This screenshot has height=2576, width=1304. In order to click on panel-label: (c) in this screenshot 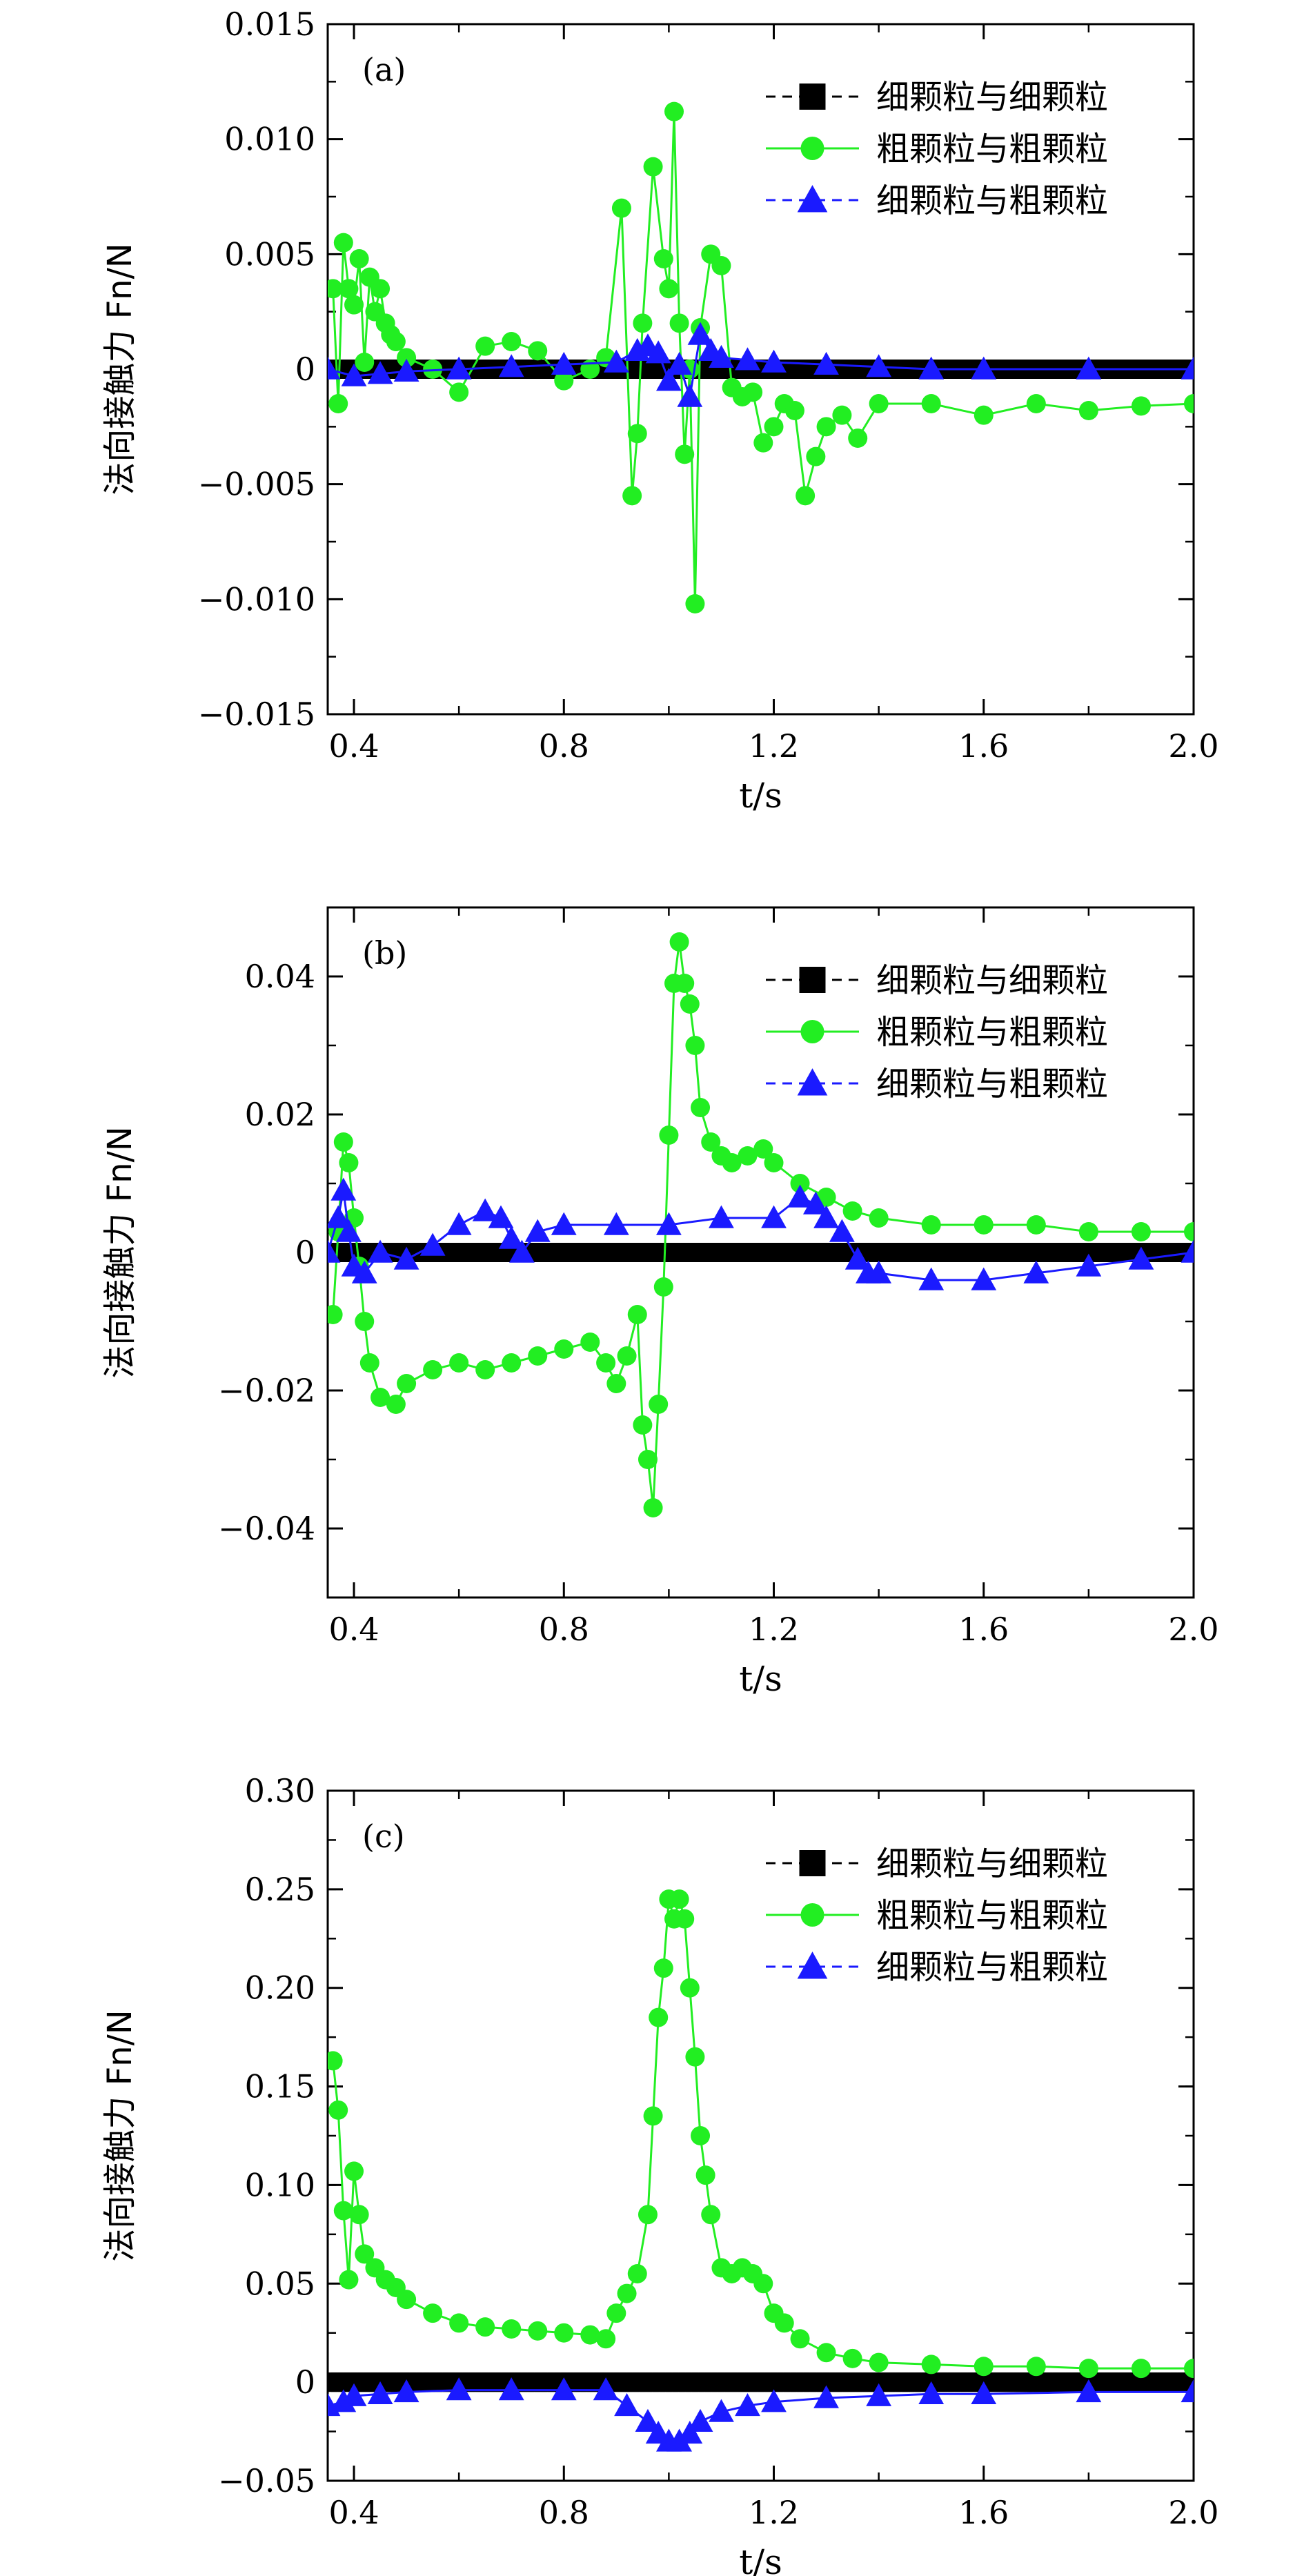, I will do `click(383, 1836)`.